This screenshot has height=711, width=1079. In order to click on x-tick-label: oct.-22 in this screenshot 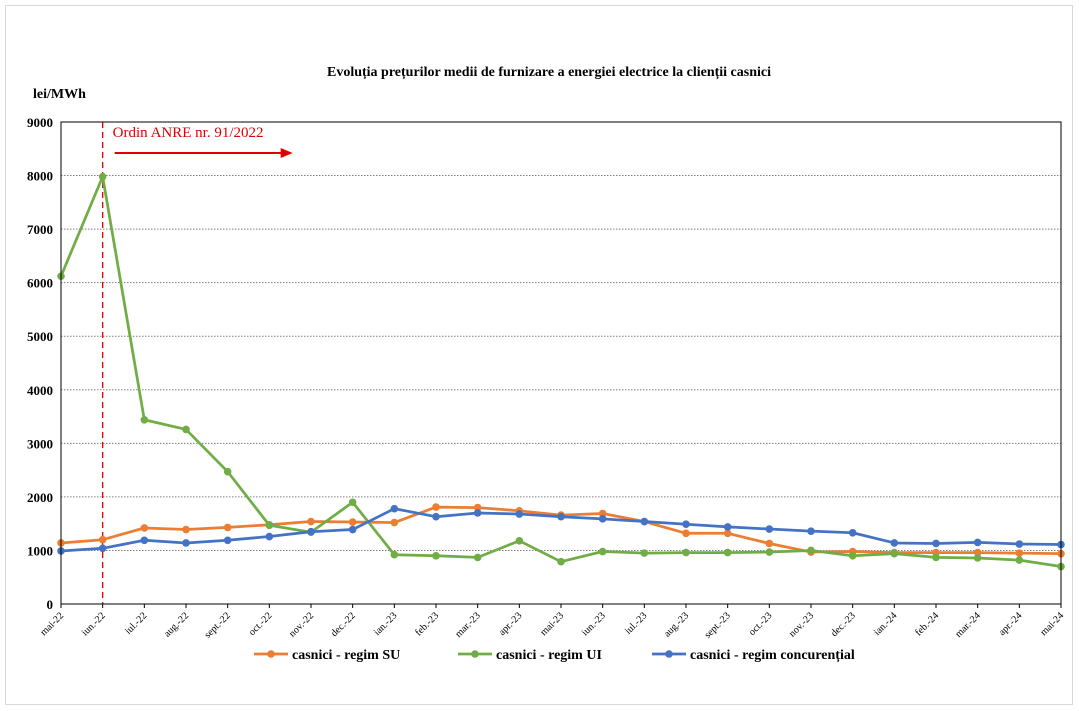, I will do `click(261, 624)`.